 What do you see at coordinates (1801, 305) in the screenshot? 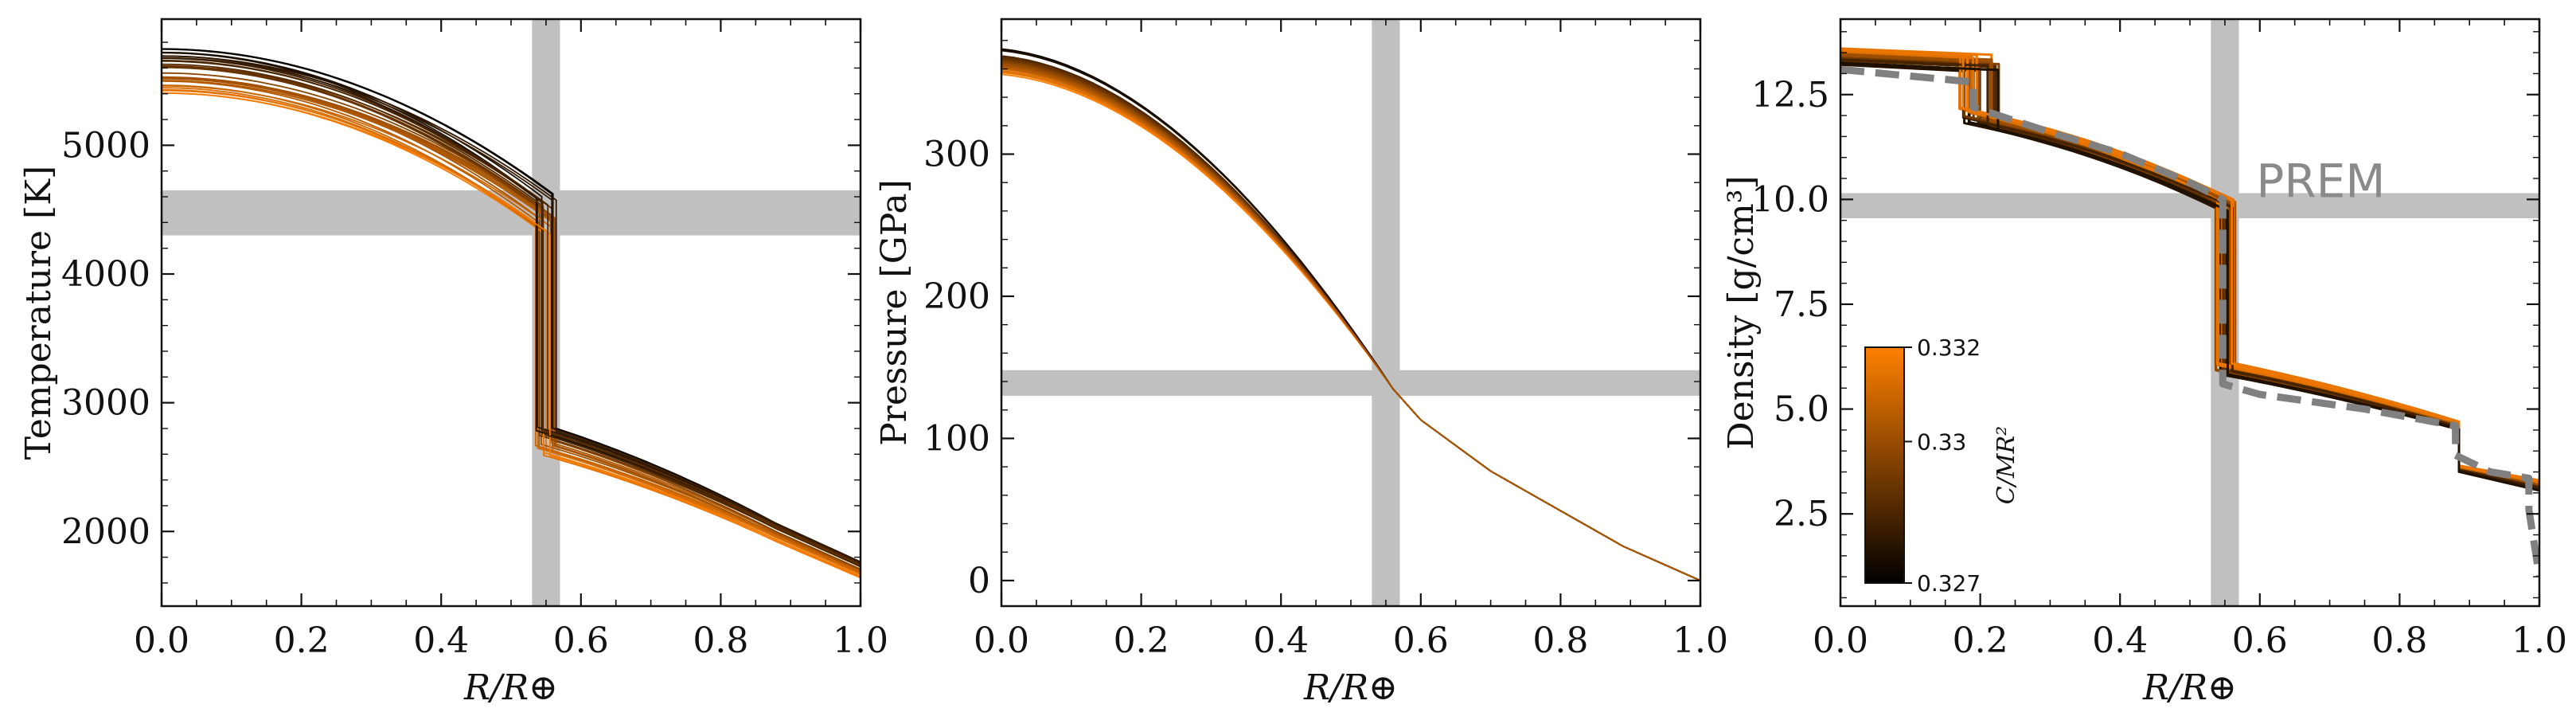
I see `y-tick-label: 7.5` at bounding box center [1801, 305].